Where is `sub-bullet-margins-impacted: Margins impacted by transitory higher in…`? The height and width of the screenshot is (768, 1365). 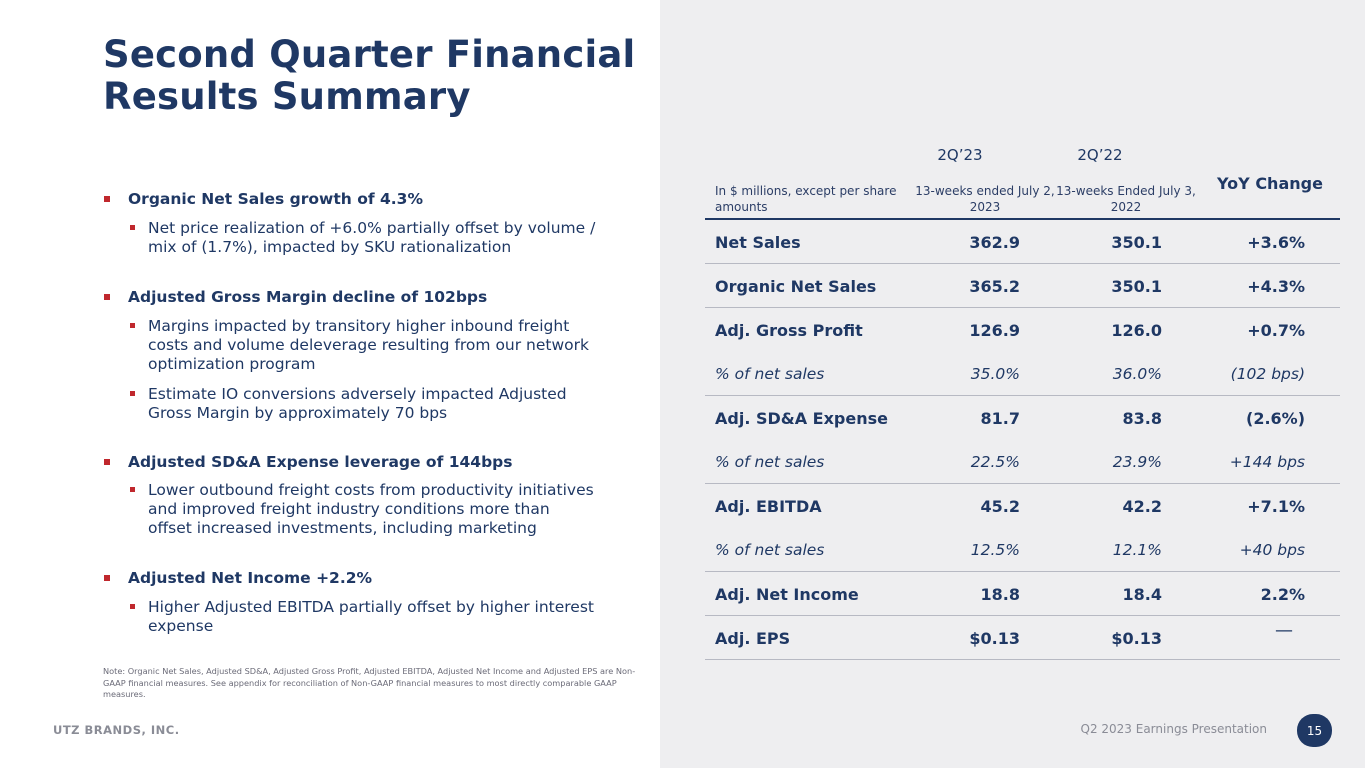
sub-bullet-margins-impacted: Margins impacted by transitory higher in… is located at coordinates (363, 345).